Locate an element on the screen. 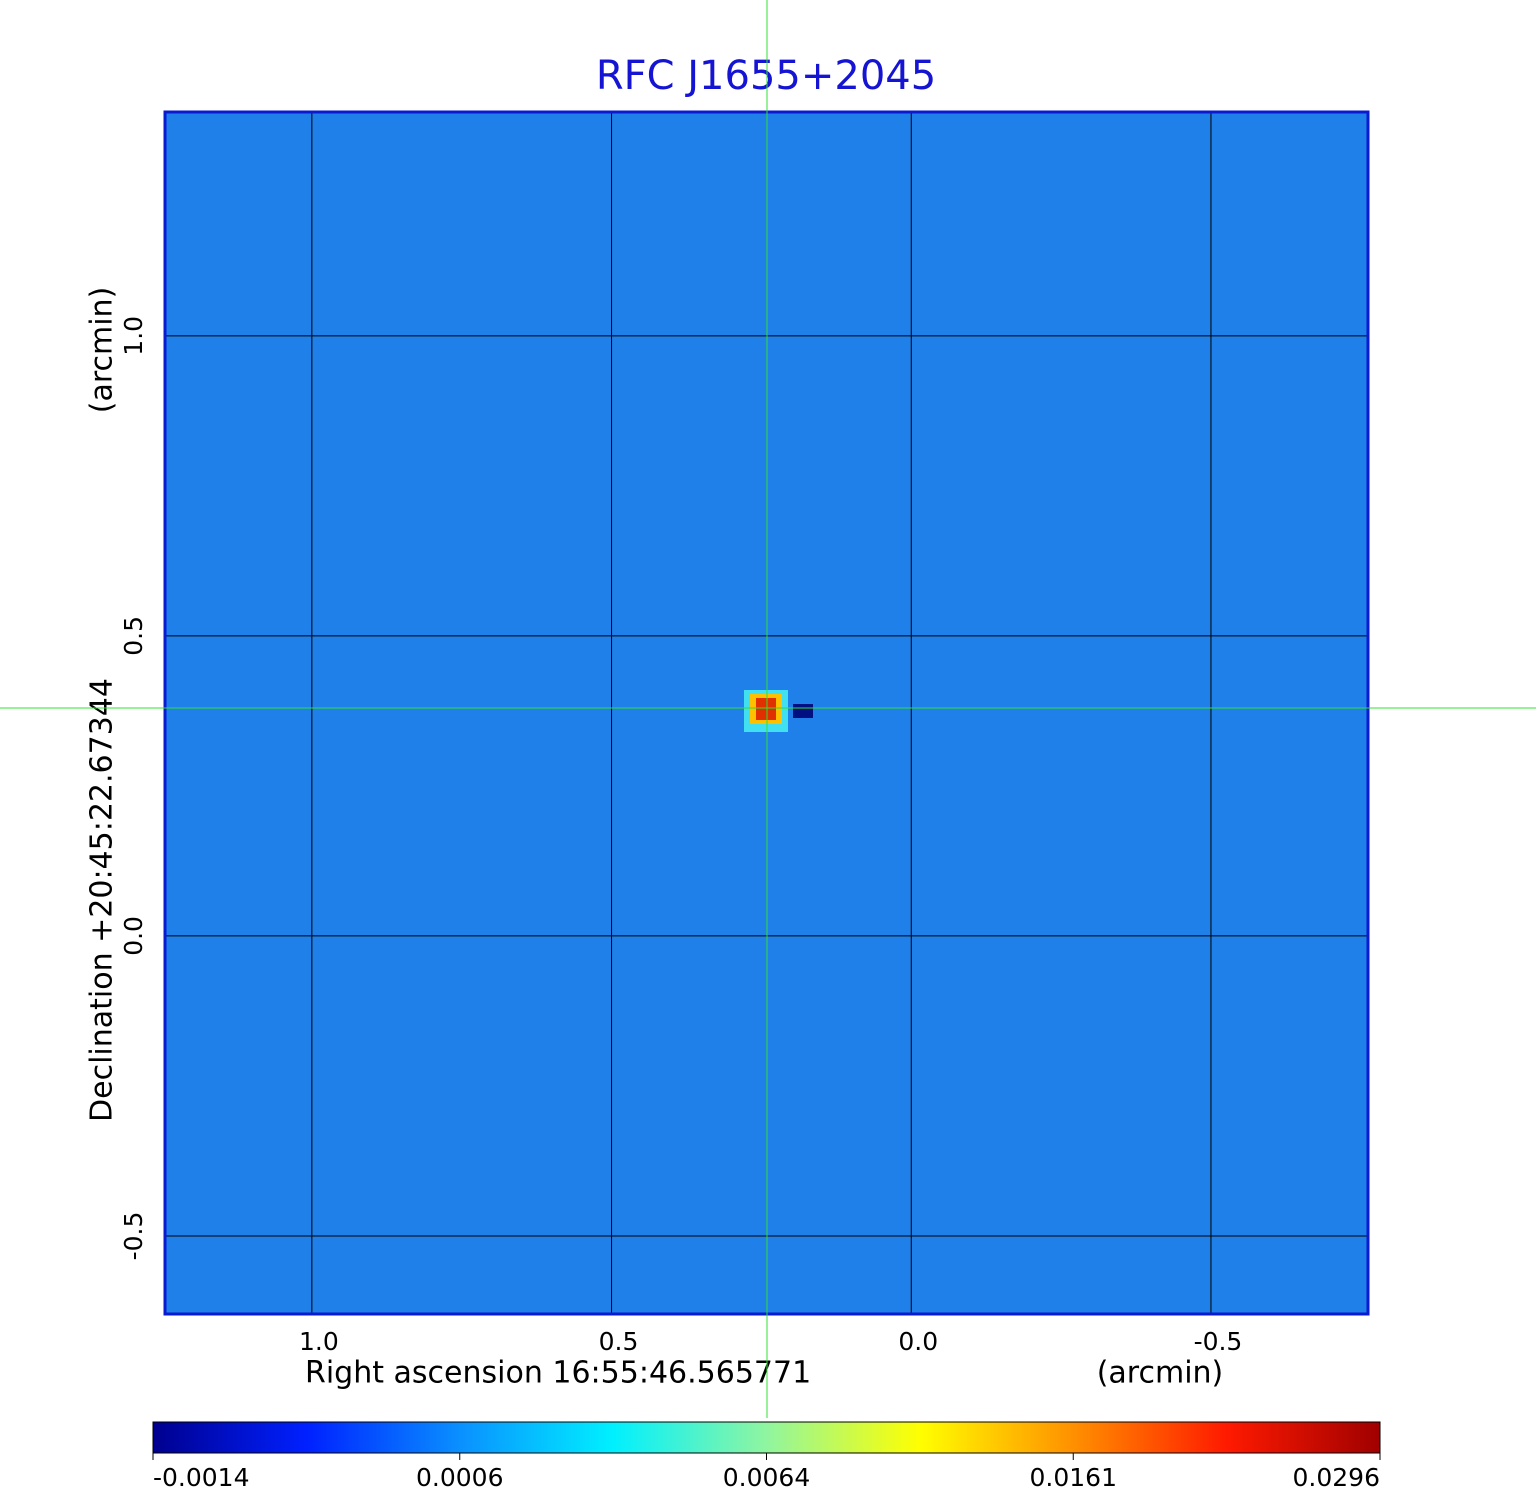  y-tick-label: 0.0 is located at coordinates (133, 936).